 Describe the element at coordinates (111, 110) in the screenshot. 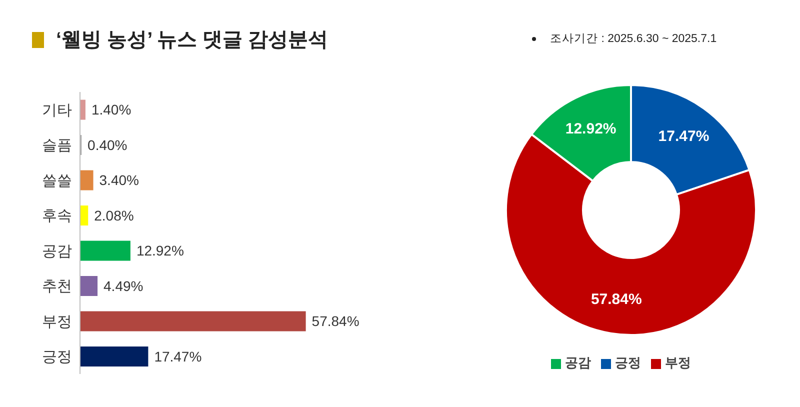

I see `data-label: 1.40%` at that location.